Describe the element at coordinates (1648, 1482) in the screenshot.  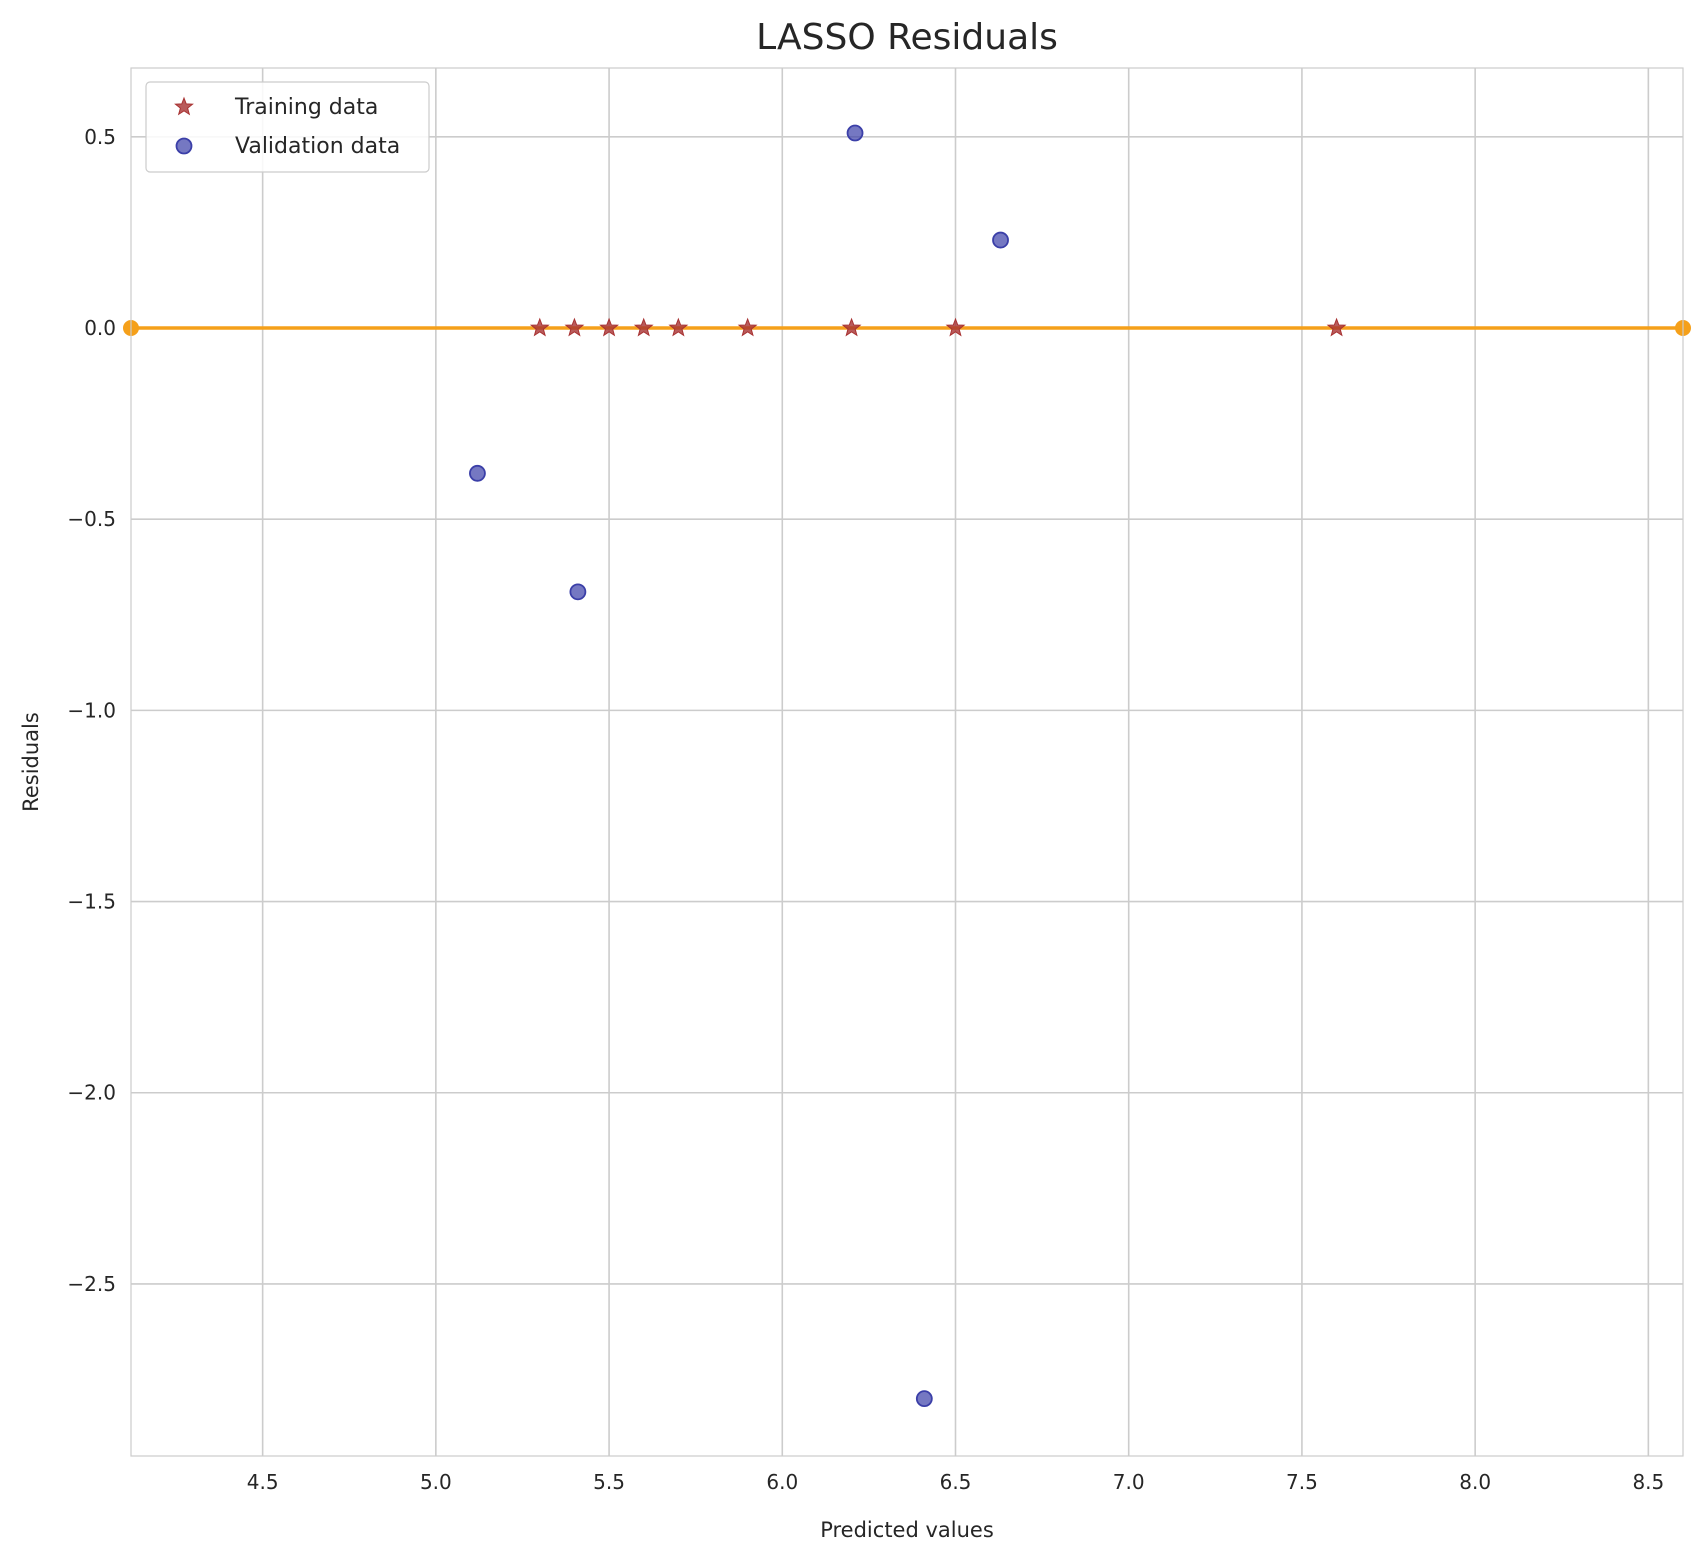
I see `x-tick-label: 8.5` at that location.